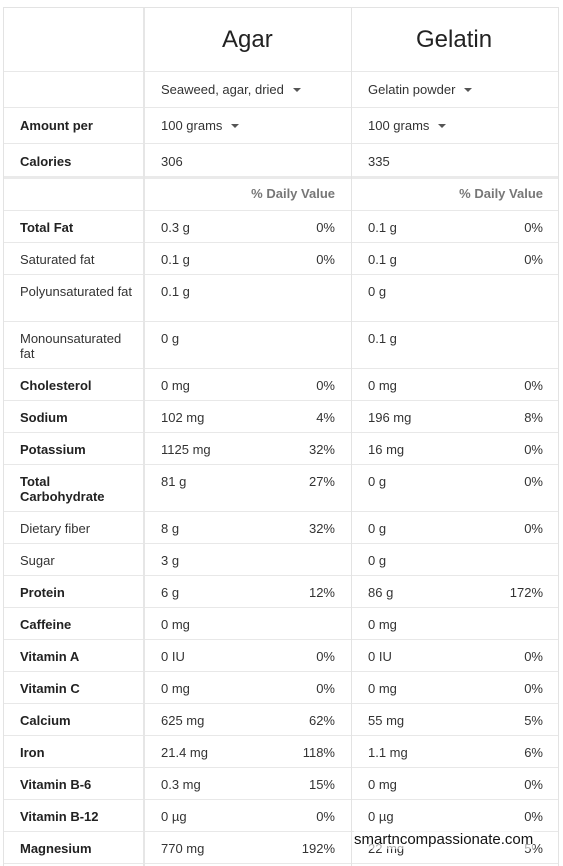 The width and height of the screenshot is (563, 866). What do you see at coordinates (399, 125) in the screenshot?
I see `food-2-amount-label: 100 grams` at bounding box center [399, 125].